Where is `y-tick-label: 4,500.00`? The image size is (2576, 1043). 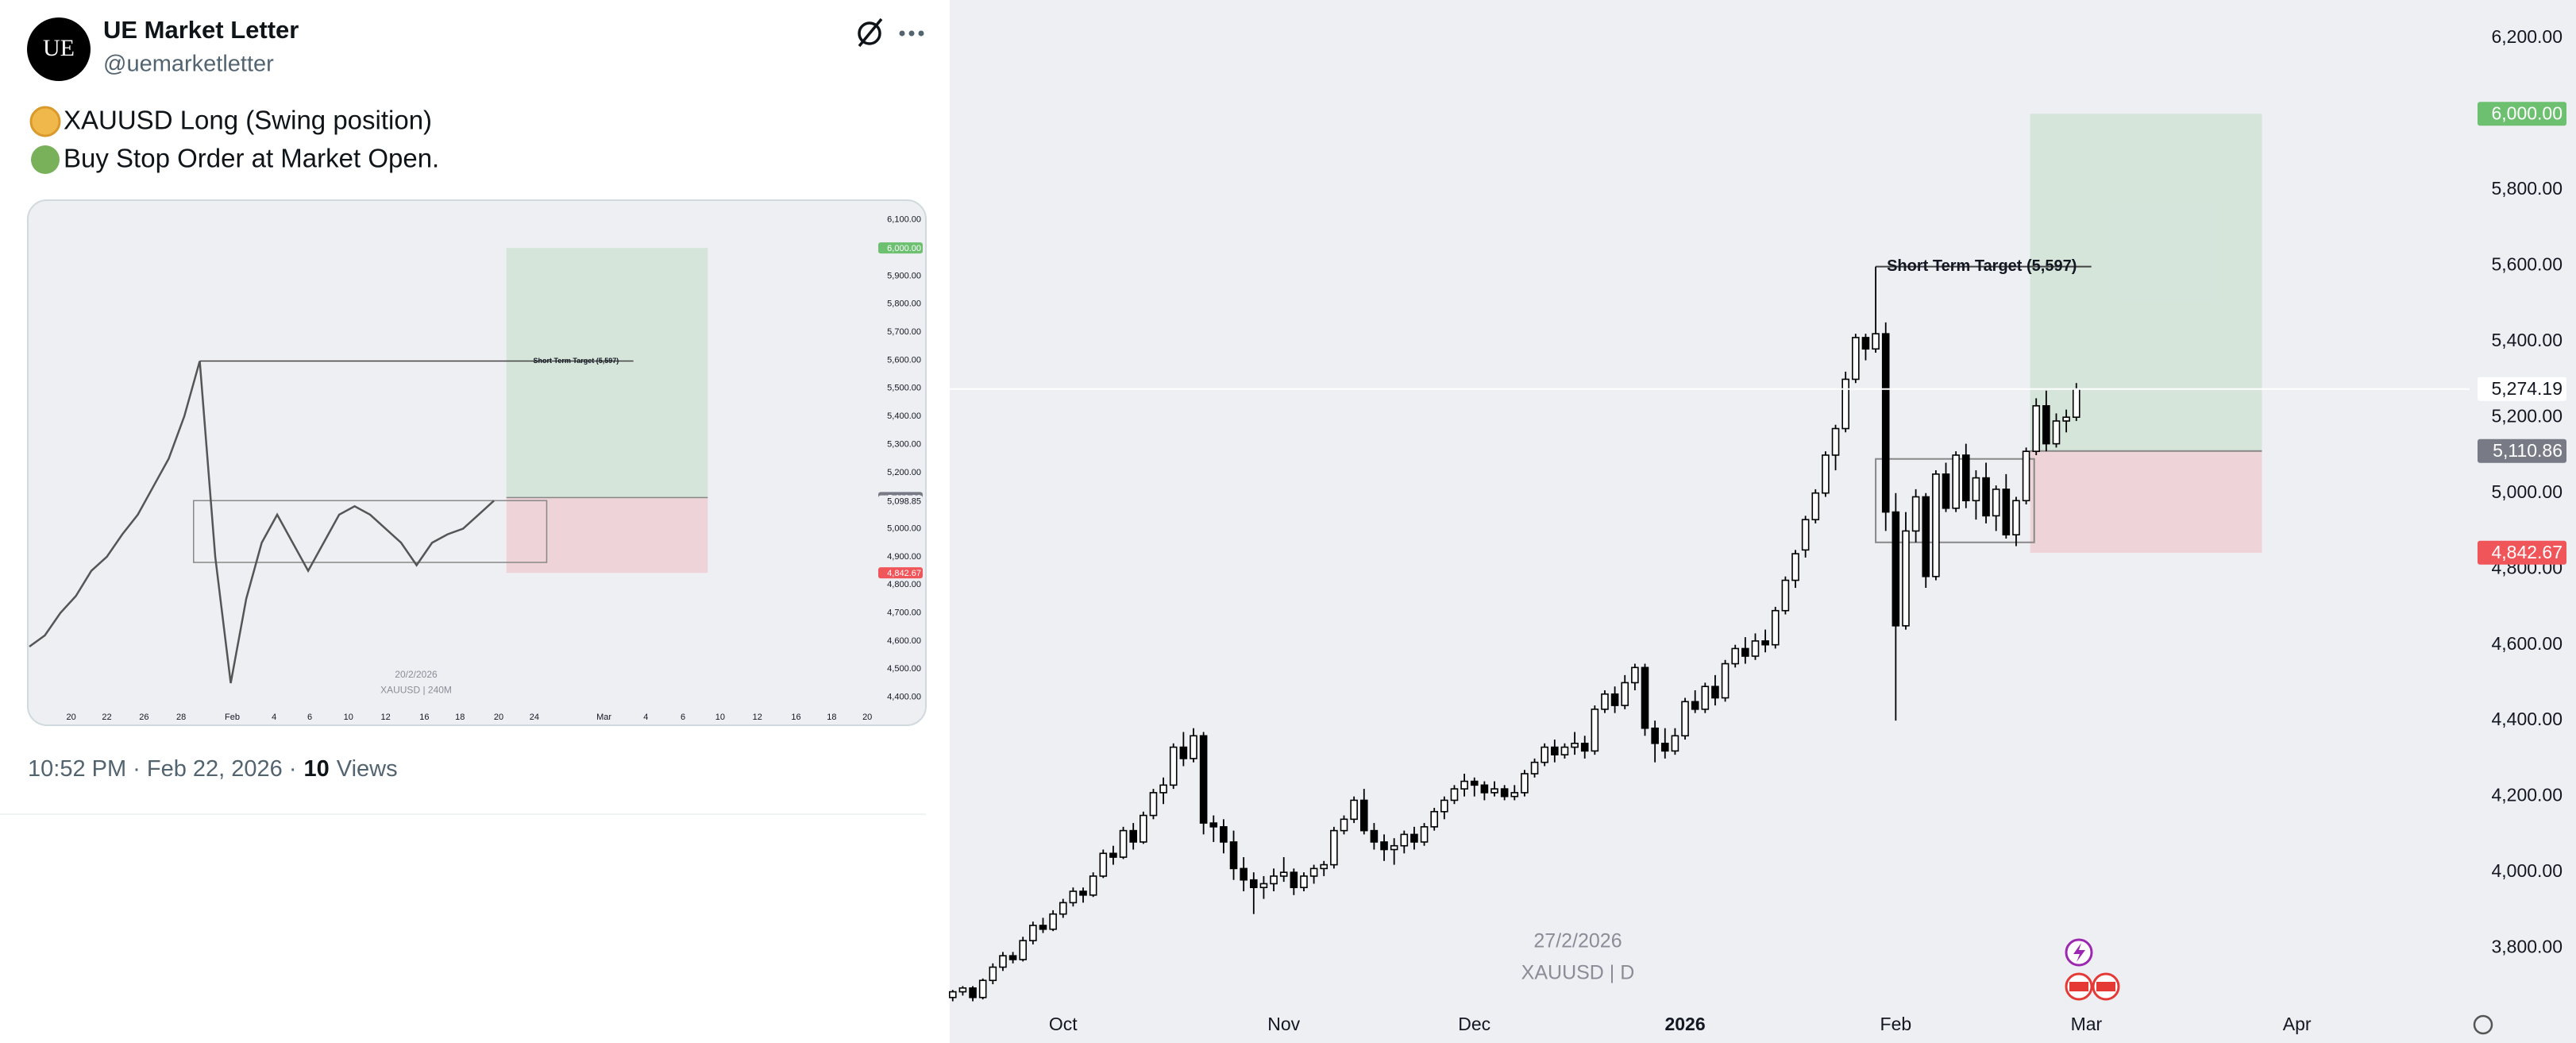
y-tick-label: 4,500.00 is located at coordinates (904, 669).